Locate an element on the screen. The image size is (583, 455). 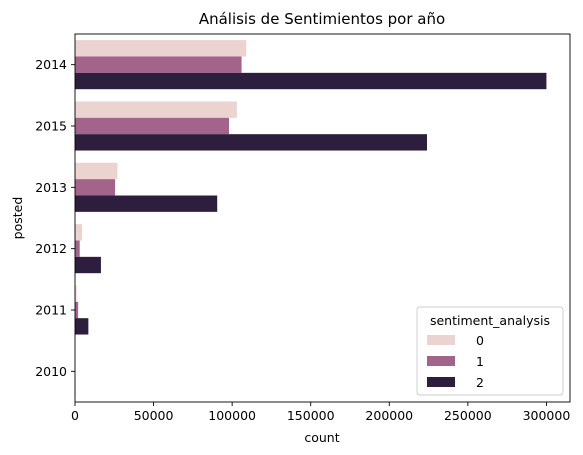
x-axis-label: count is located at coordinates (321, 437).